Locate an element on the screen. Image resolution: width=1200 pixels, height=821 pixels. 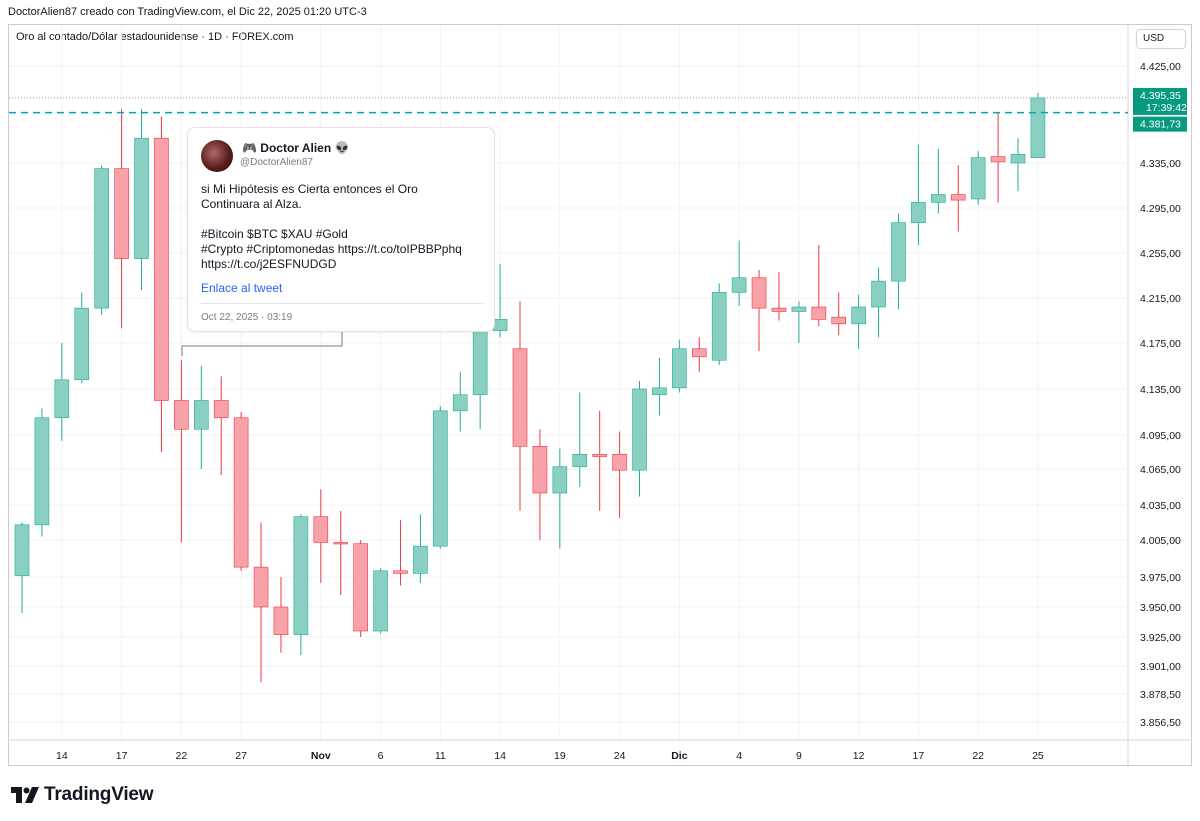
y-tick-label: 3.856,50 is located at coordinates (1160, 723).